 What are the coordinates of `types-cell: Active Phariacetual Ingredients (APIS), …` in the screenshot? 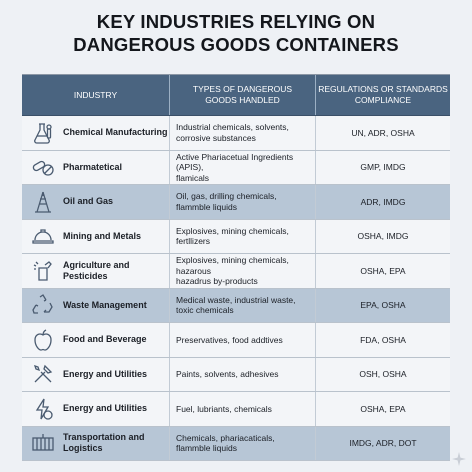 It's located at (243, 167).